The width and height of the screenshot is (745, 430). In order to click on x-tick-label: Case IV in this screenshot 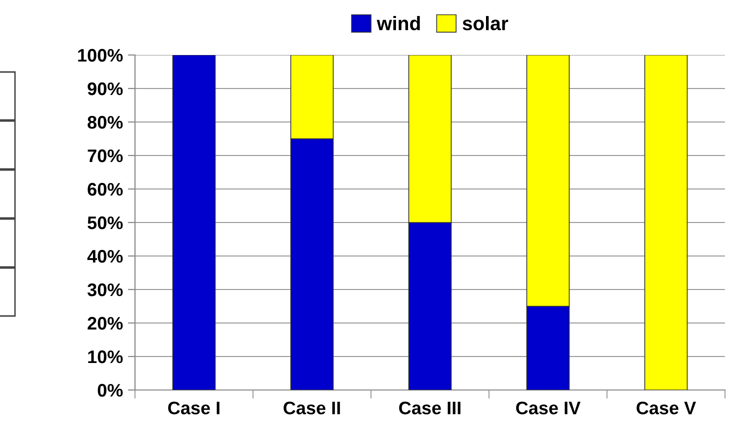, I will do `click(548, 408)`.